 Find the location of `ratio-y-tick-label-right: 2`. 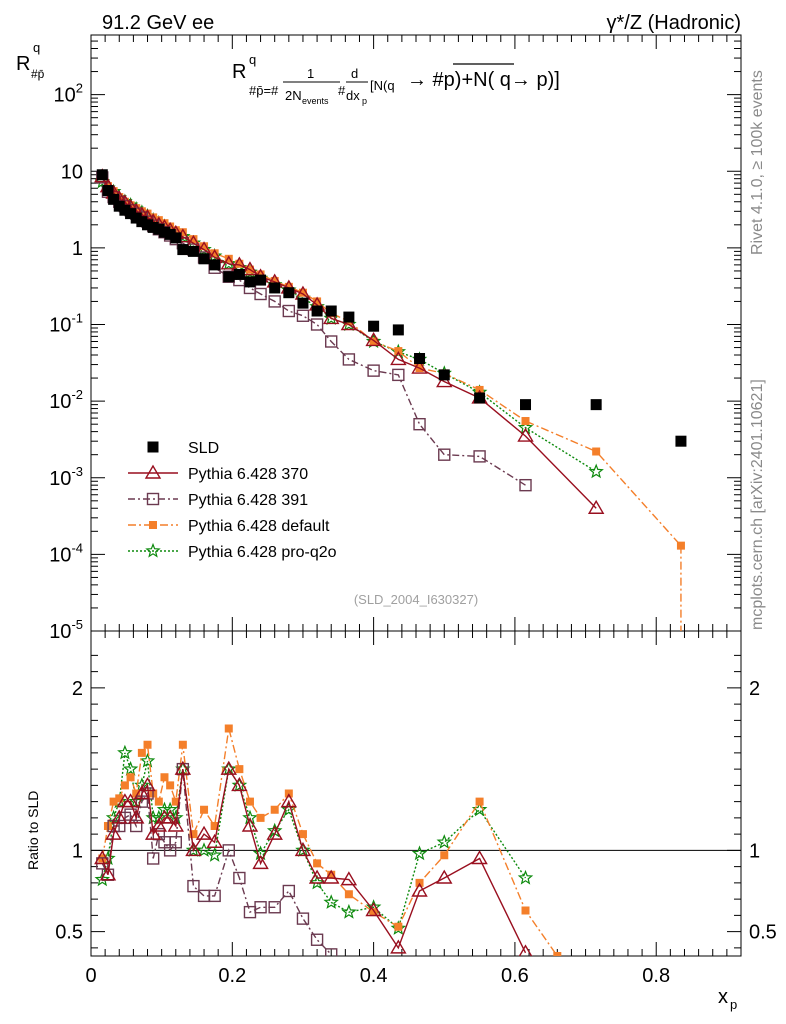

ratio-y-tick-label-right: 2 is located at coordinates (754, 689).